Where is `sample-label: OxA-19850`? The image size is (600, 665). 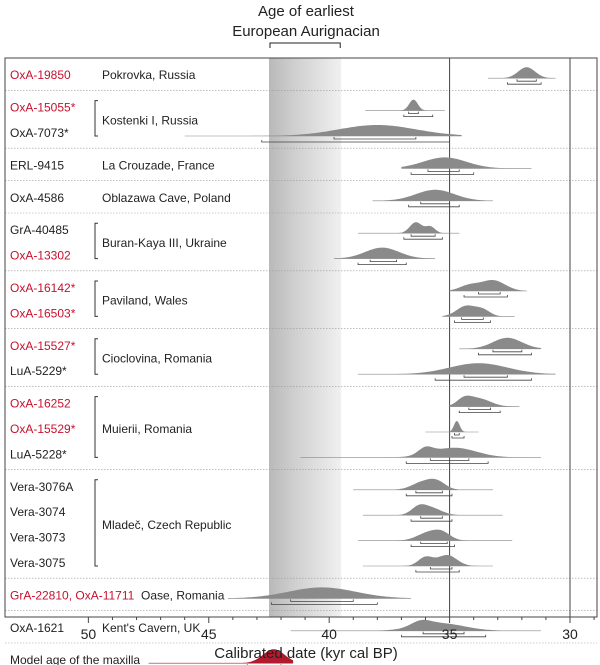 sample-label: OxA-19850 is located at coordinates (40, 75).